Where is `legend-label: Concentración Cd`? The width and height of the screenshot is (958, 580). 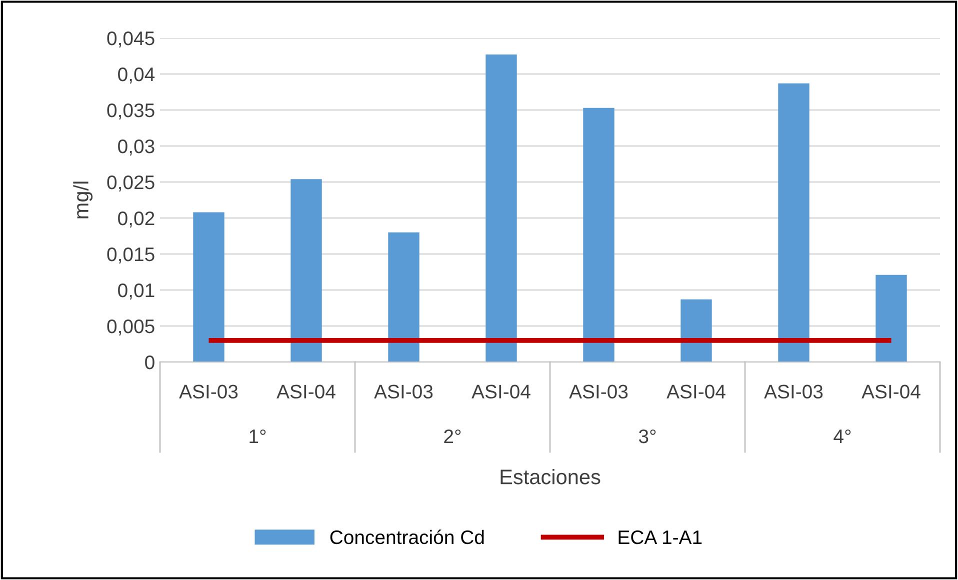
legend-label: Concentración Cd is located at coordinates (407, 537).